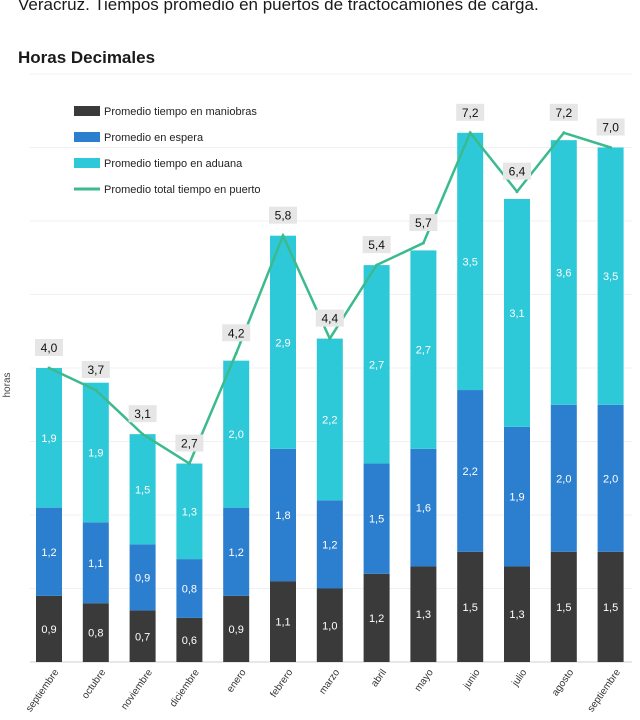 The height and width of the screenshot is (720, 640). I want to click on total-value-label: 6,4, so click(517, 172).